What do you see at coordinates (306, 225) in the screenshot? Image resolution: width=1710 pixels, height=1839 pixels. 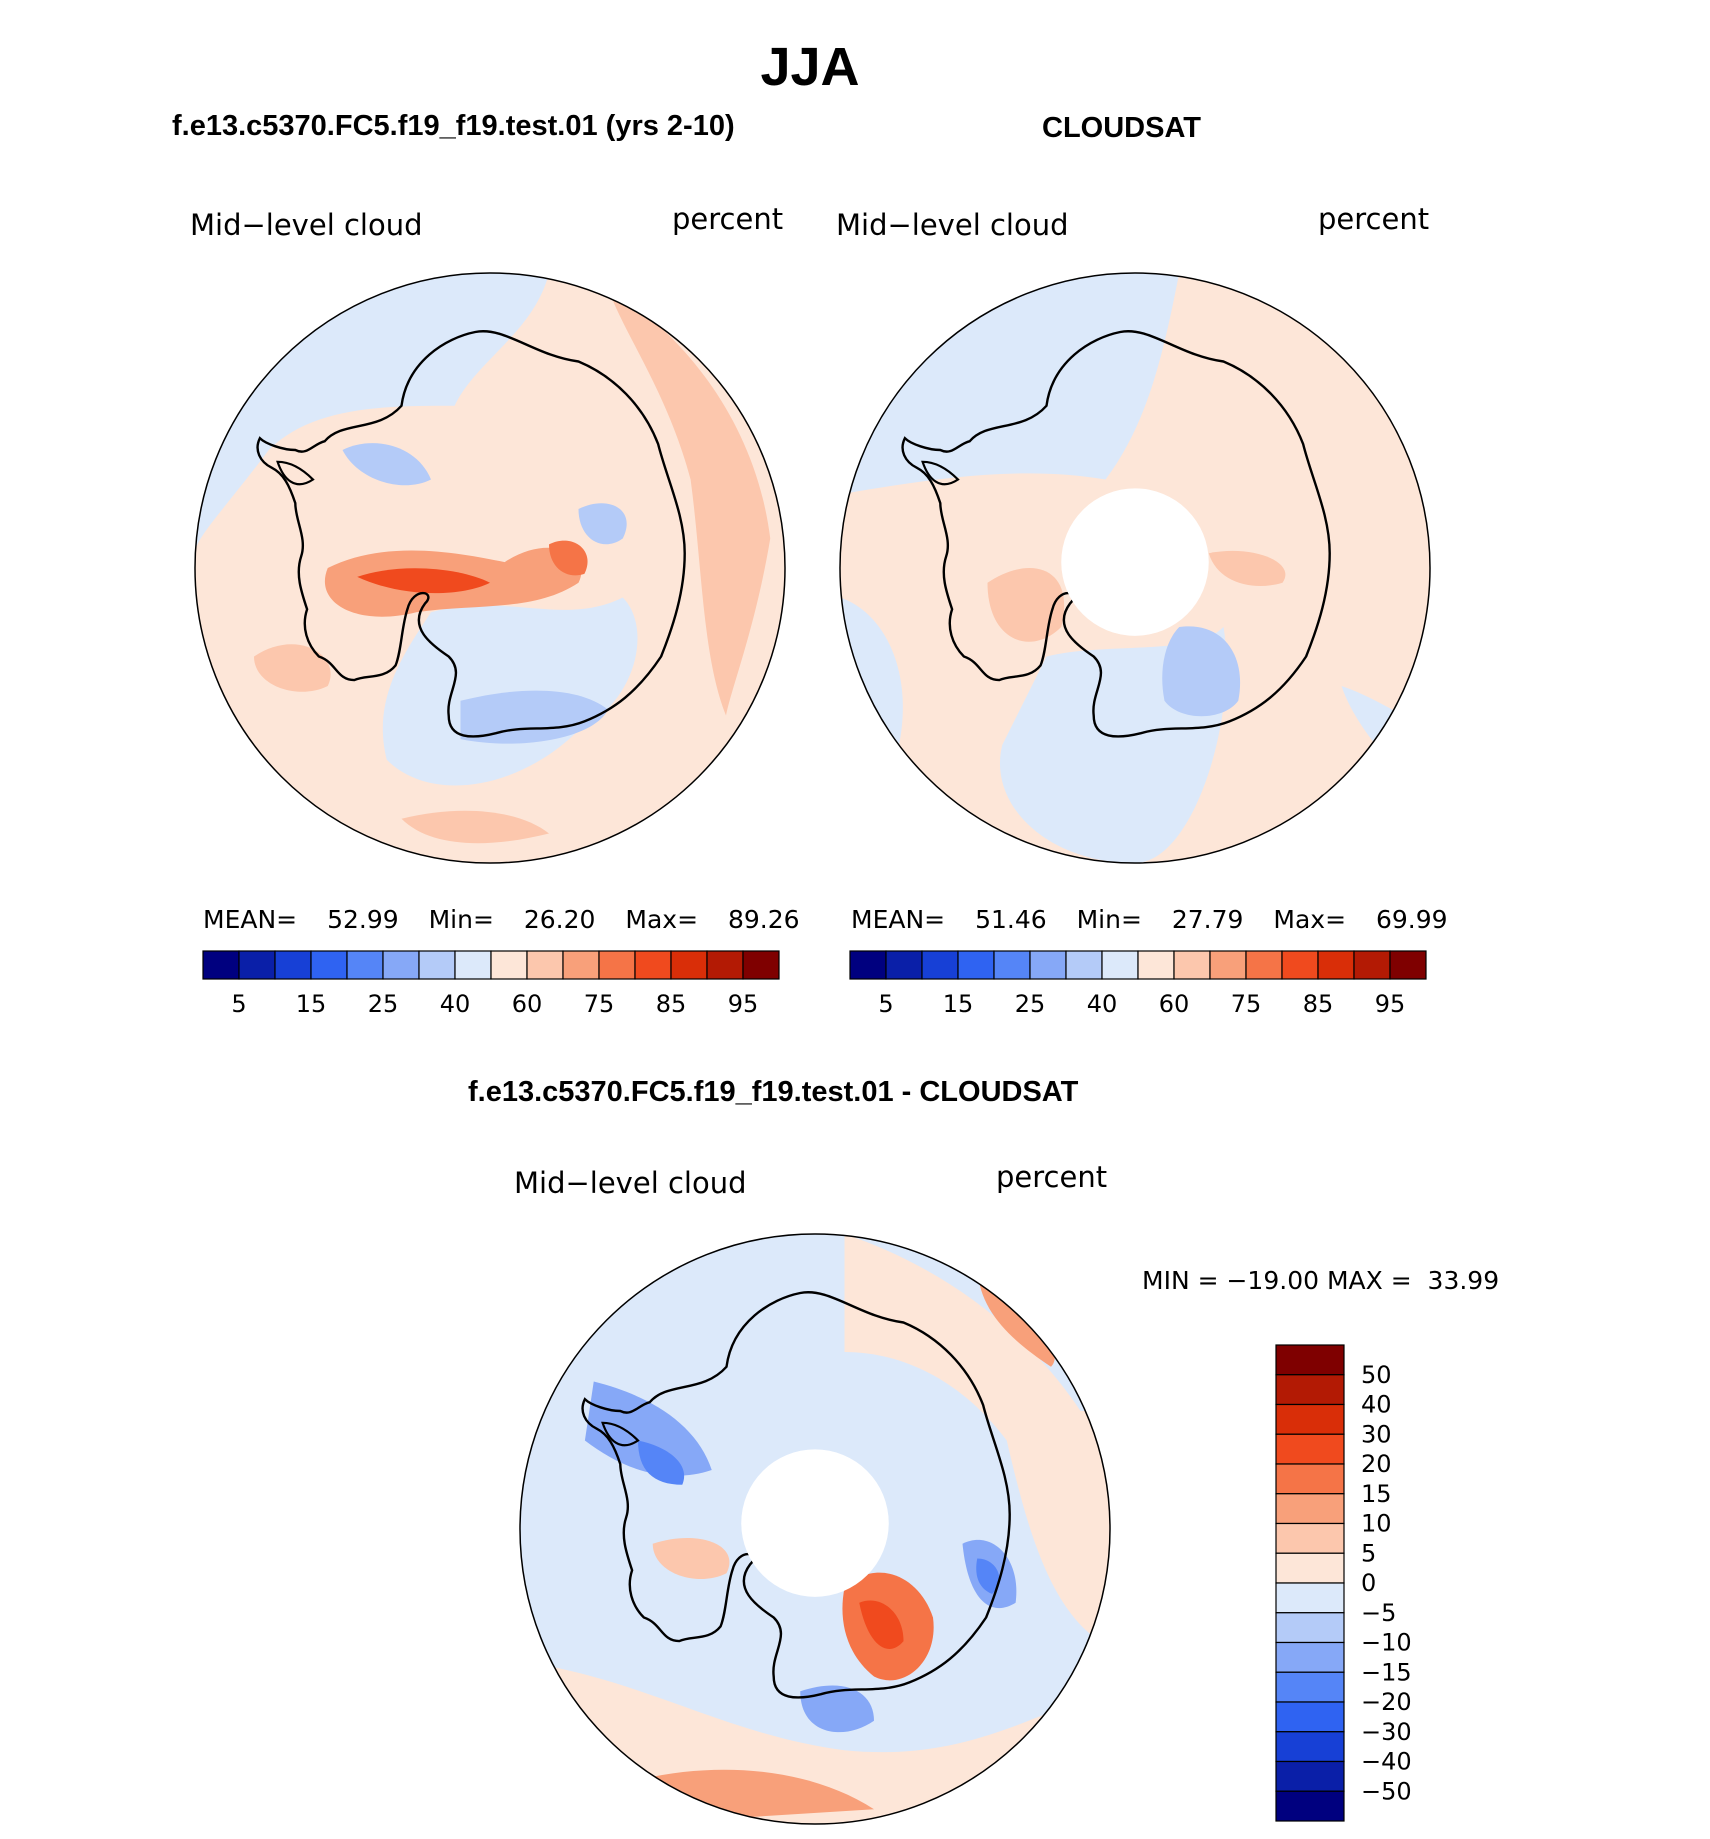 I see `left-variable-label: Mid−level cloud` at bounding box center [306, 225].